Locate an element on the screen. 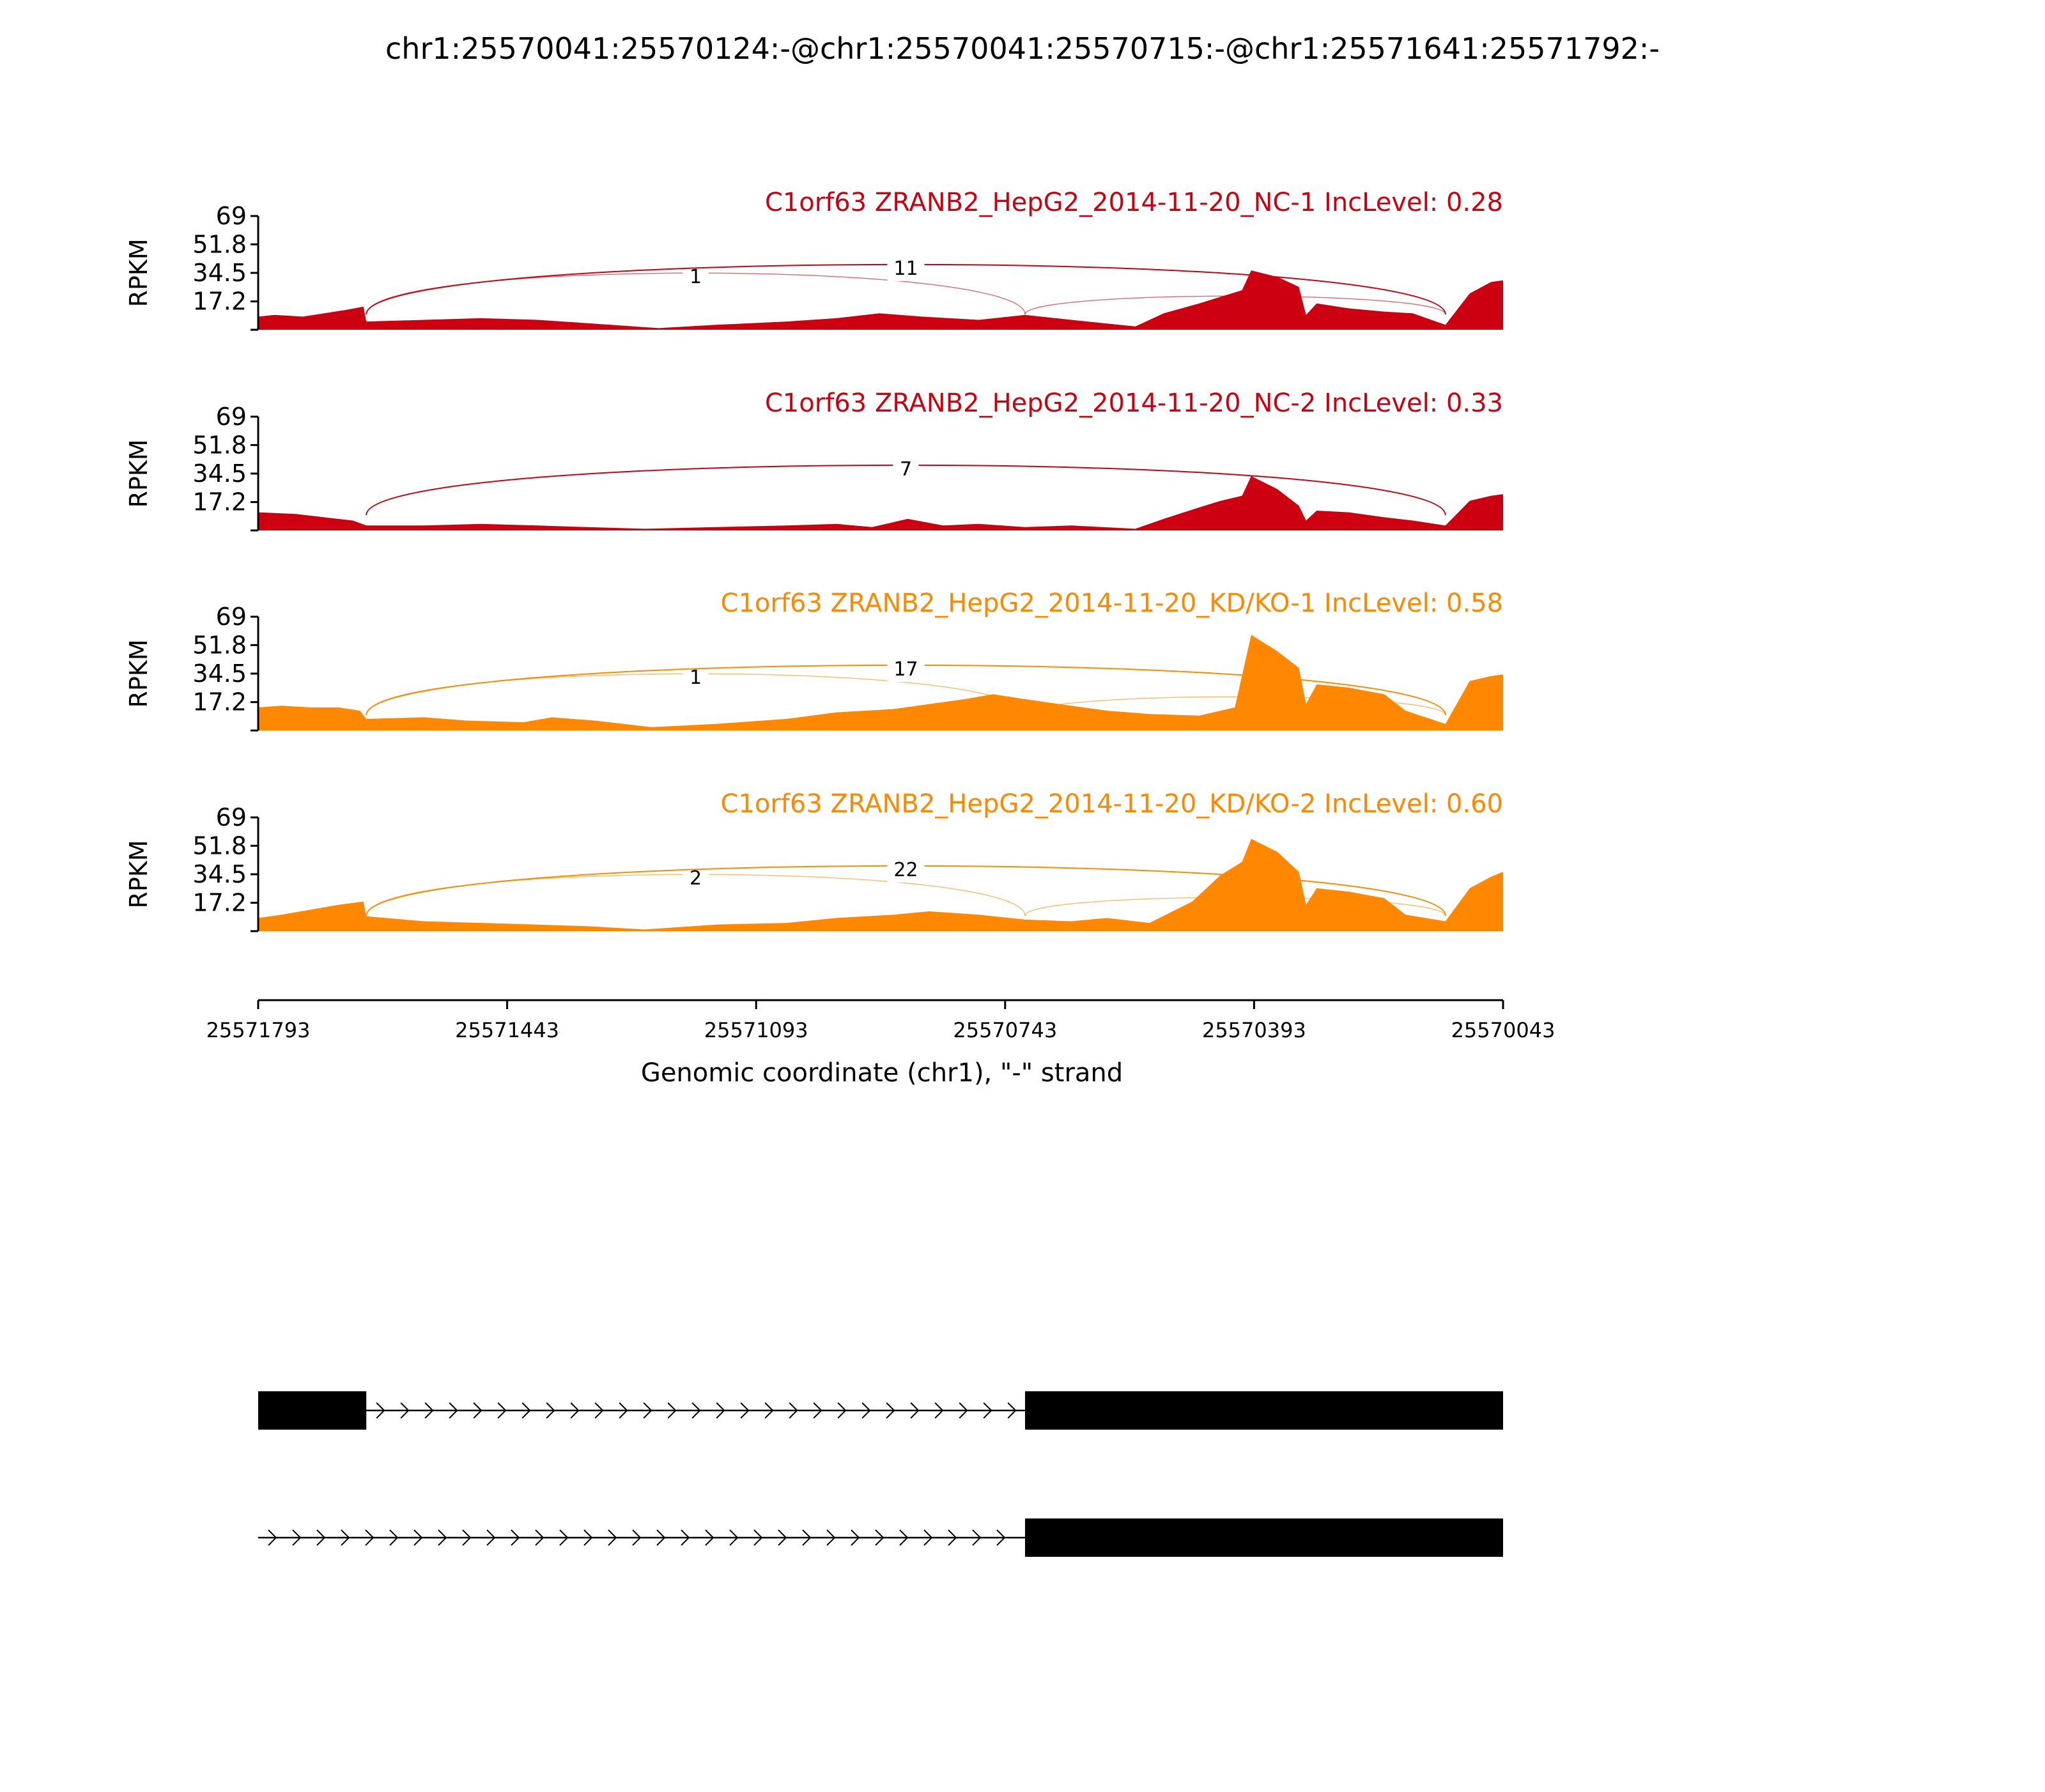 The height and width of the screenshot is (1792, 2045). x-tick-label: 25571793 is located at coordinates (258, 1030).